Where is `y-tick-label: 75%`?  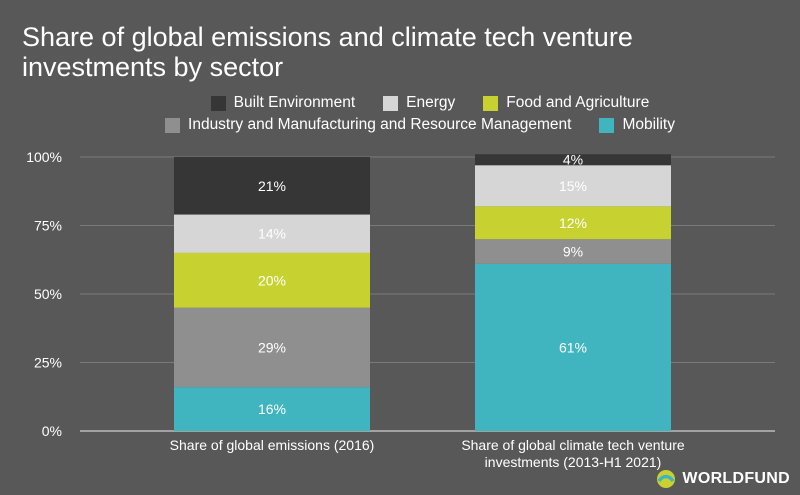 y-tick-label: 75% is located at coordinates (48, 226).